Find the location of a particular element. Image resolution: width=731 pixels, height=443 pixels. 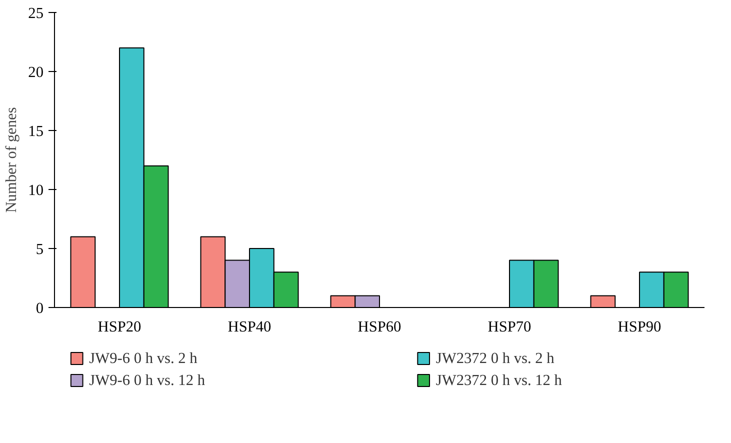

legend-label: JW9-6 0 h vs. 2 h is located at coordinates (143, 358).